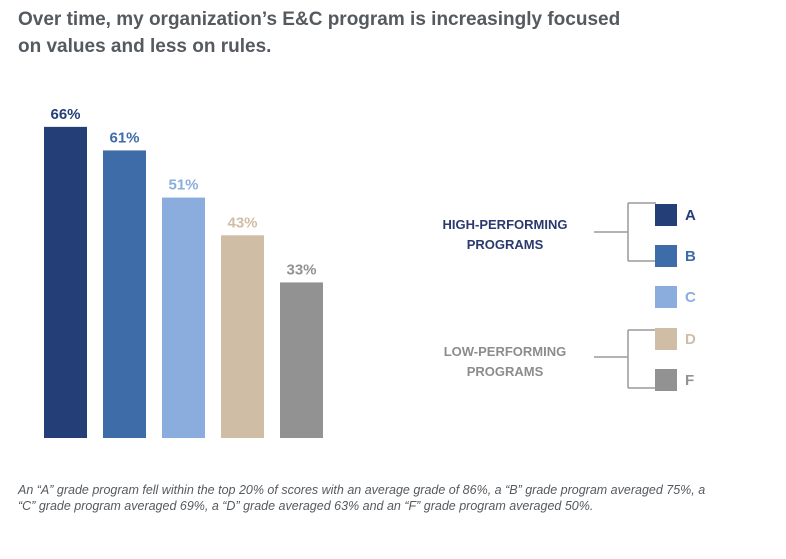  What do you see at coordinates (183, 317) in the screenshot?
I see `bar-c` at bounding box center [183, 317].